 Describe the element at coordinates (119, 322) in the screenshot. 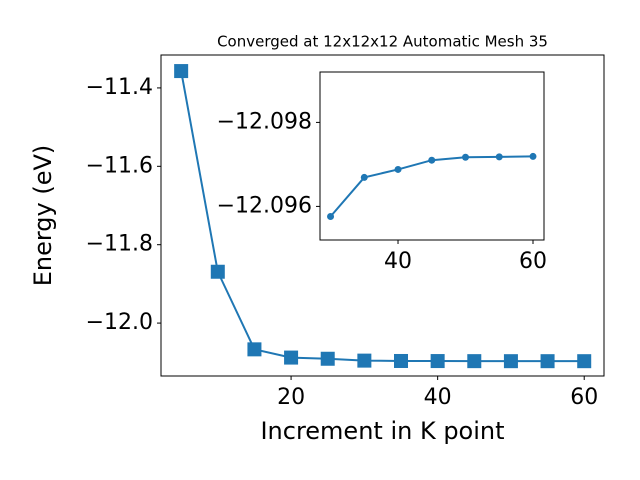

I see `y-tick-label: −12.0` at that location.